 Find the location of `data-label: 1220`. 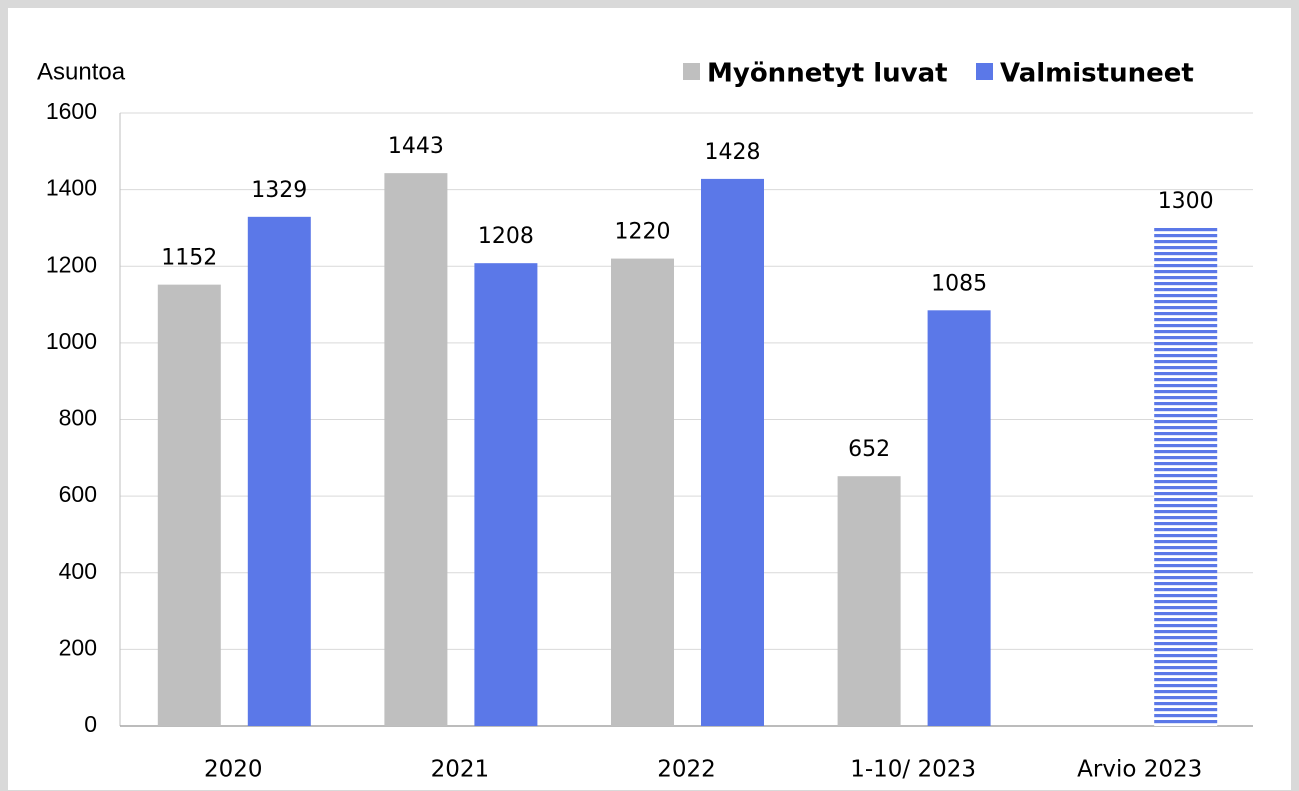

data-label: 1220 is located at coordinates (643, 232).